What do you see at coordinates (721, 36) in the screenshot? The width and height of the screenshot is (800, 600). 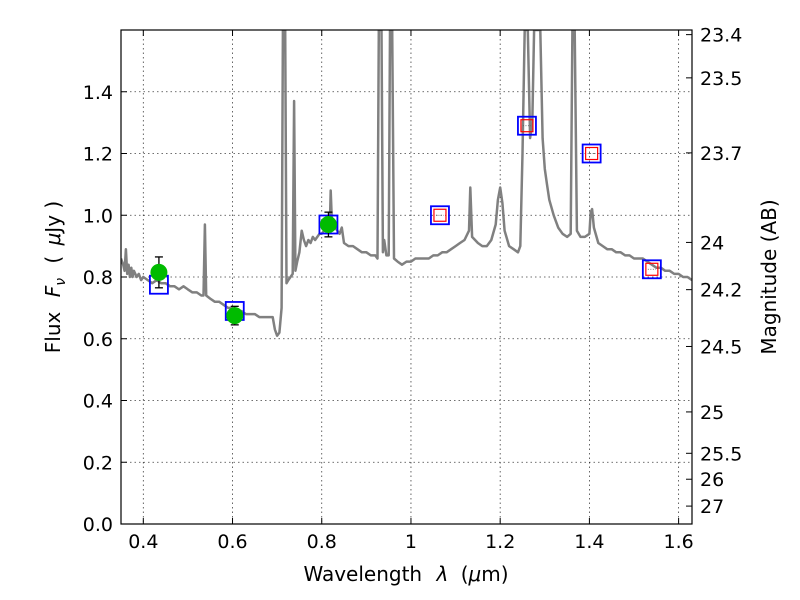 I see `magnitude-tick-label: 23.4` at bounding box center [721, 36].